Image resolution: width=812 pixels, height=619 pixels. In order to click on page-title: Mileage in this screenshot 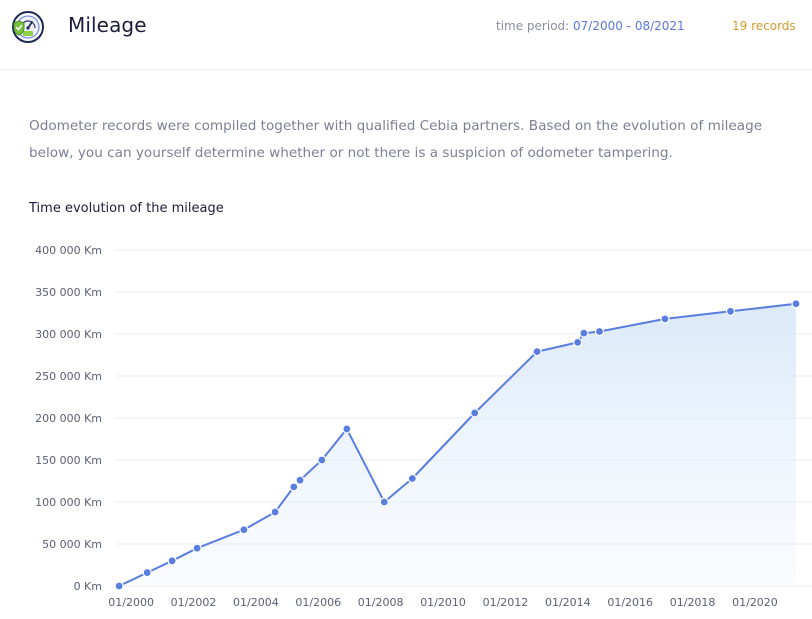, I will do `click(107, 25)`.